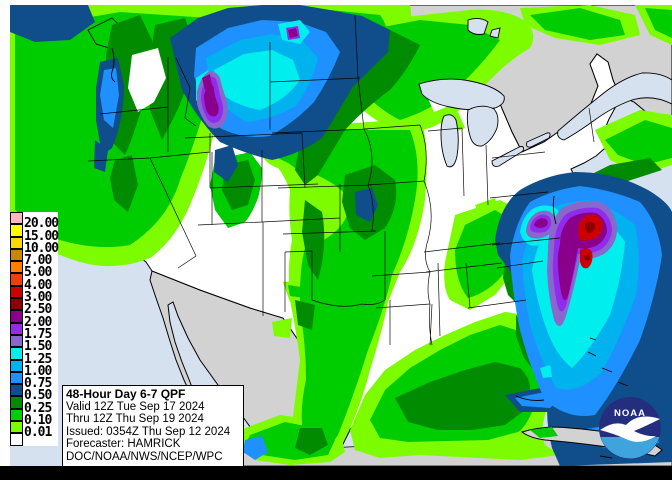  Describe the element at coordinates (38, 371) in the screenshot. I see `legend-value: 1.00` at that location.